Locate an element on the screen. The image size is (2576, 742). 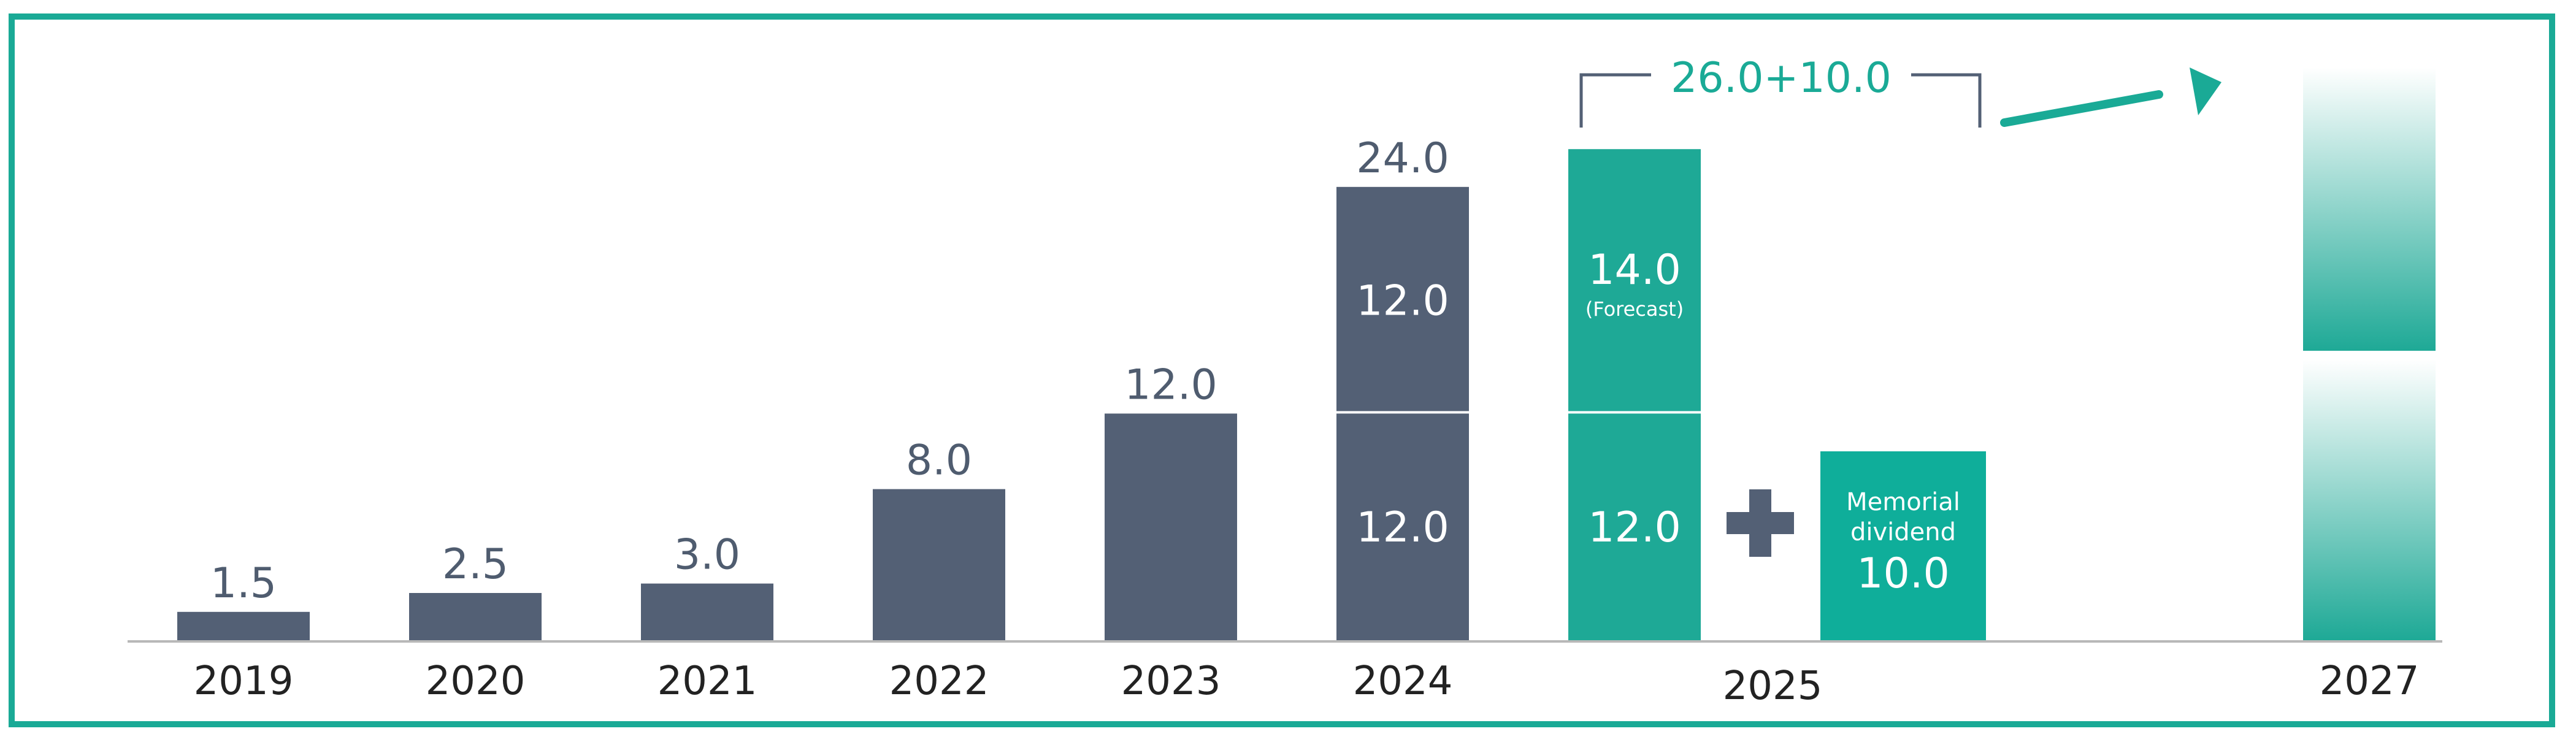
segment-label-2024-top: 12.0 is located at coordinates (1402, 301).